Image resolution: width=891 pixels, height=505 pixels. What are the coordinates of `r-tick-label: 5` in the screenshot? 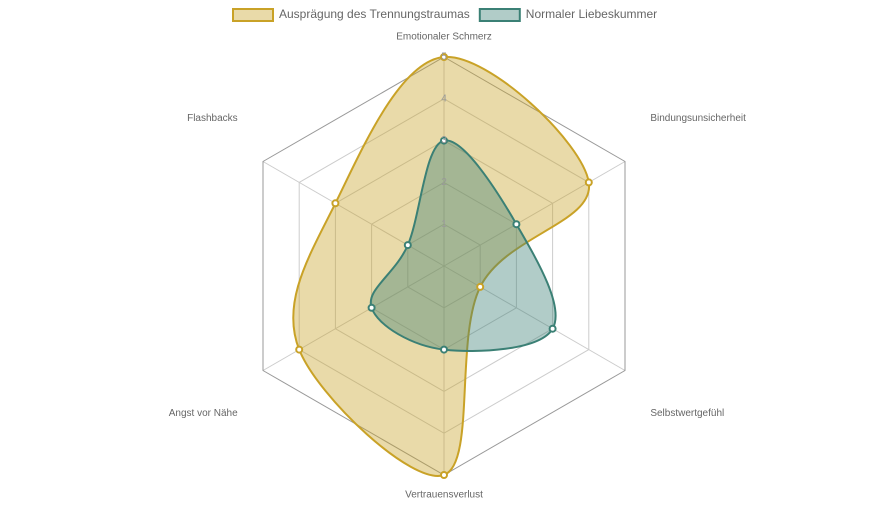 It's located at (444, 57).